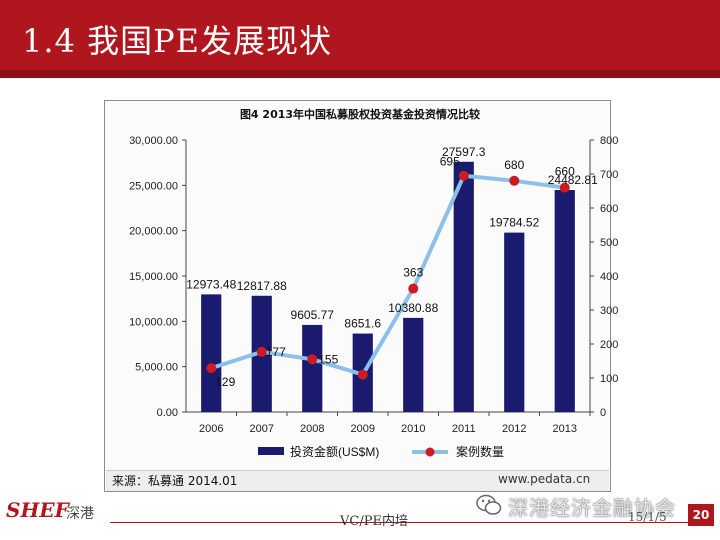  I want to click on logo: SHEF, so click(37, 510).